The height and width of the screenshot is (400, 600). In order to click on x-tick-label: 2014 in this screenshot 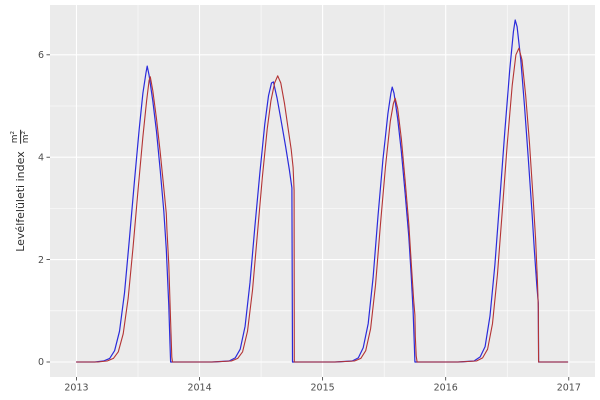, I will do `click(199, 388)`.